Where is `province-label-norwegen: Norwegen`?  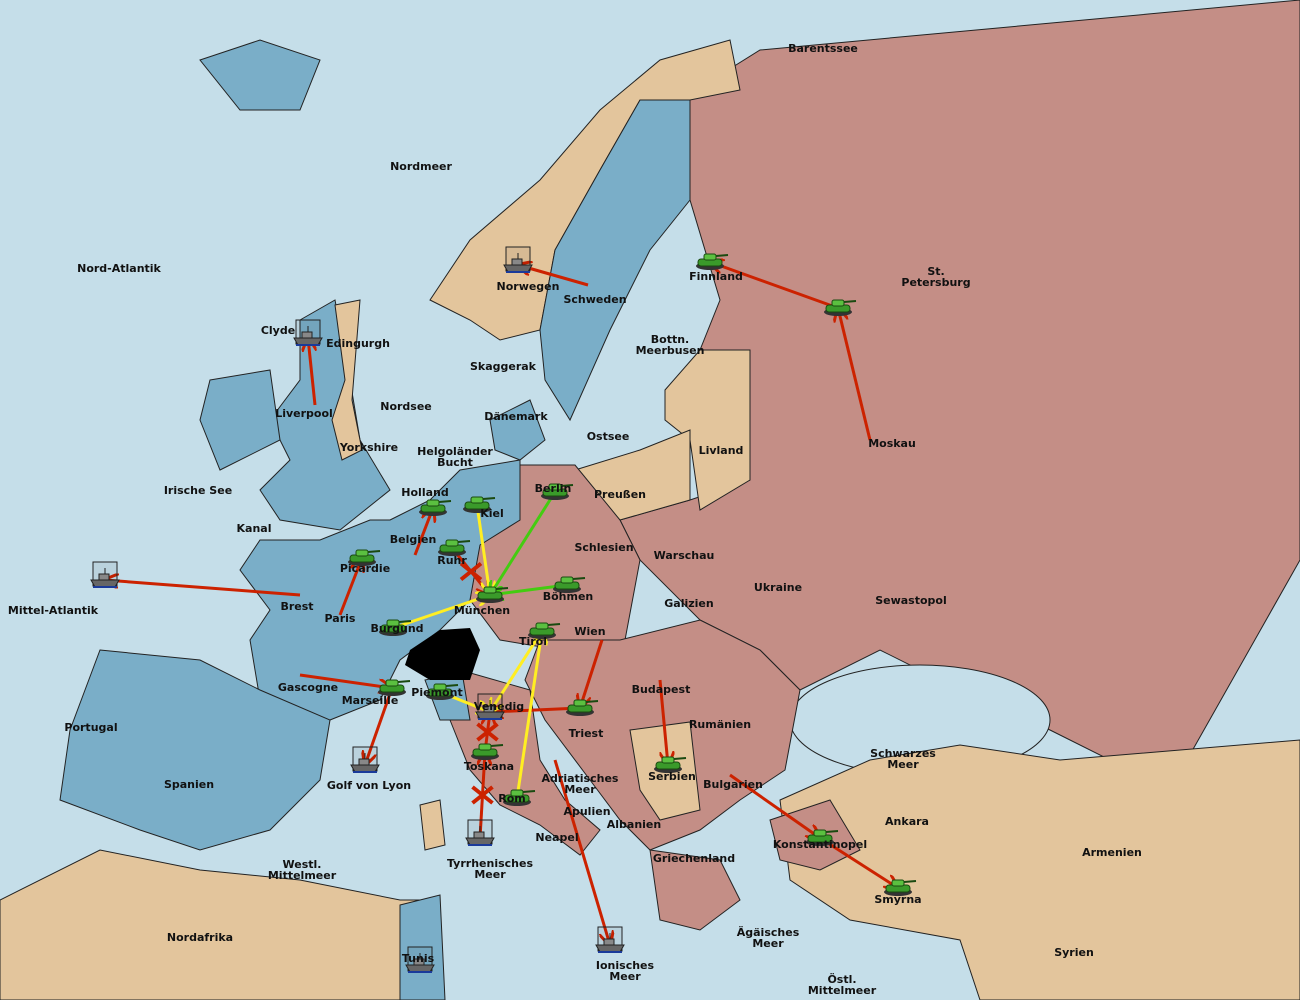
province-label-norwegen: Norwegen is located at coordinates (528, 286).